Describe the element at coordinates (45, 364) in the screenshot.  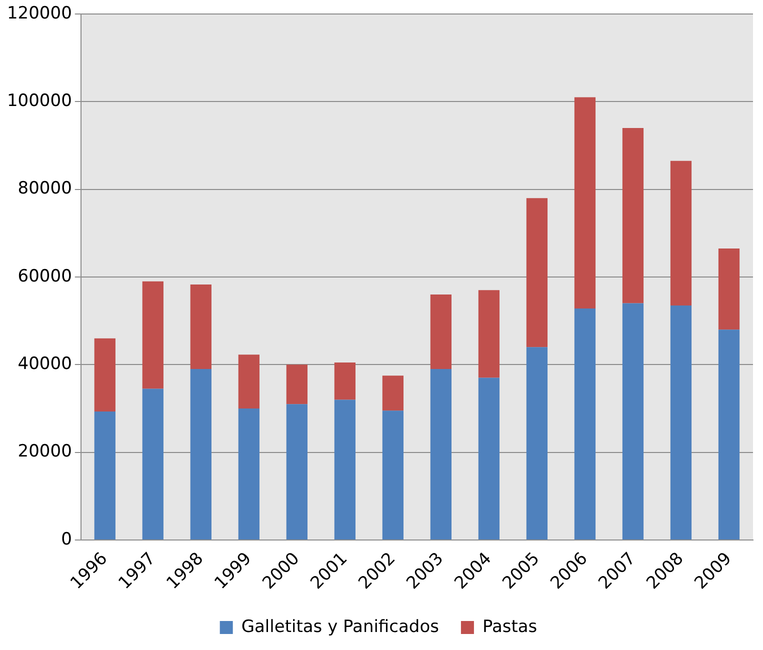
I see `y-tick-label: 40000` at that location.